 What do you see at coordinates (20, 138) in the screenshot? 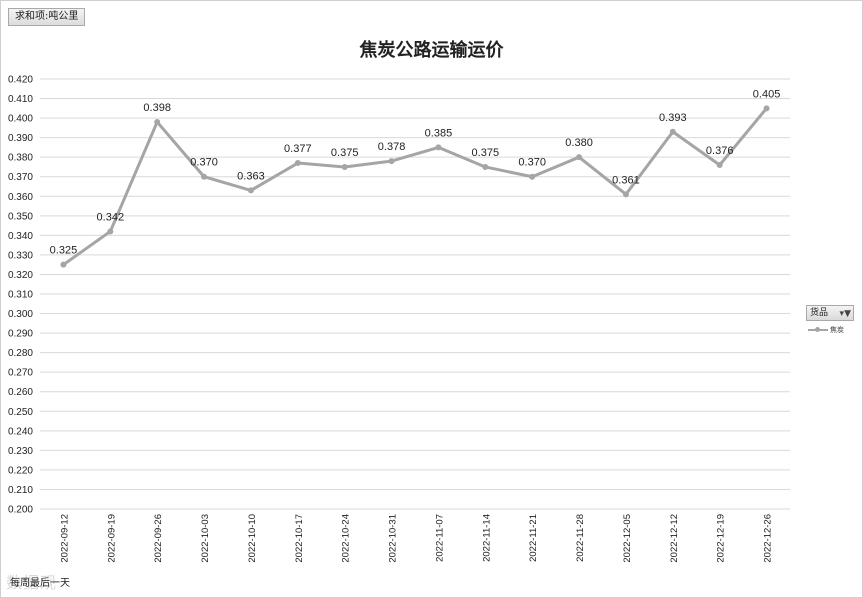
I see `y-tick-label: 0.390` at bounding box center [20, 138].